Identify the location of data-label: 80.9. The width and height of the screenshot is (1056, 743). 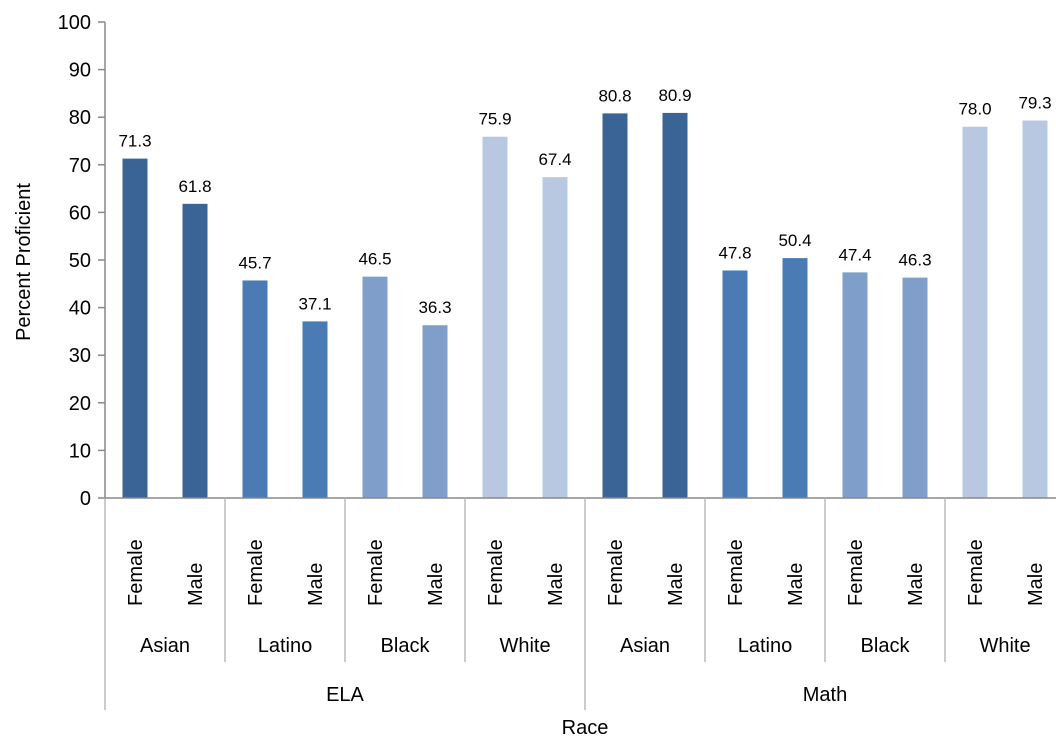
(674, 95).